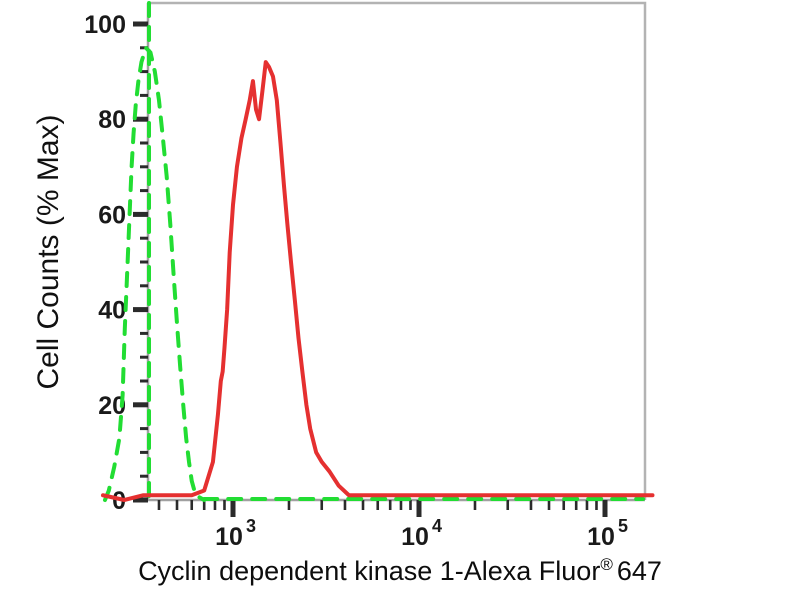 The width and height of the screenshot is (800, 600). What do you see at coordinates (382, 508) in the screenshot?
I see `x-axis-ticks` at bounding box center [382, 508].